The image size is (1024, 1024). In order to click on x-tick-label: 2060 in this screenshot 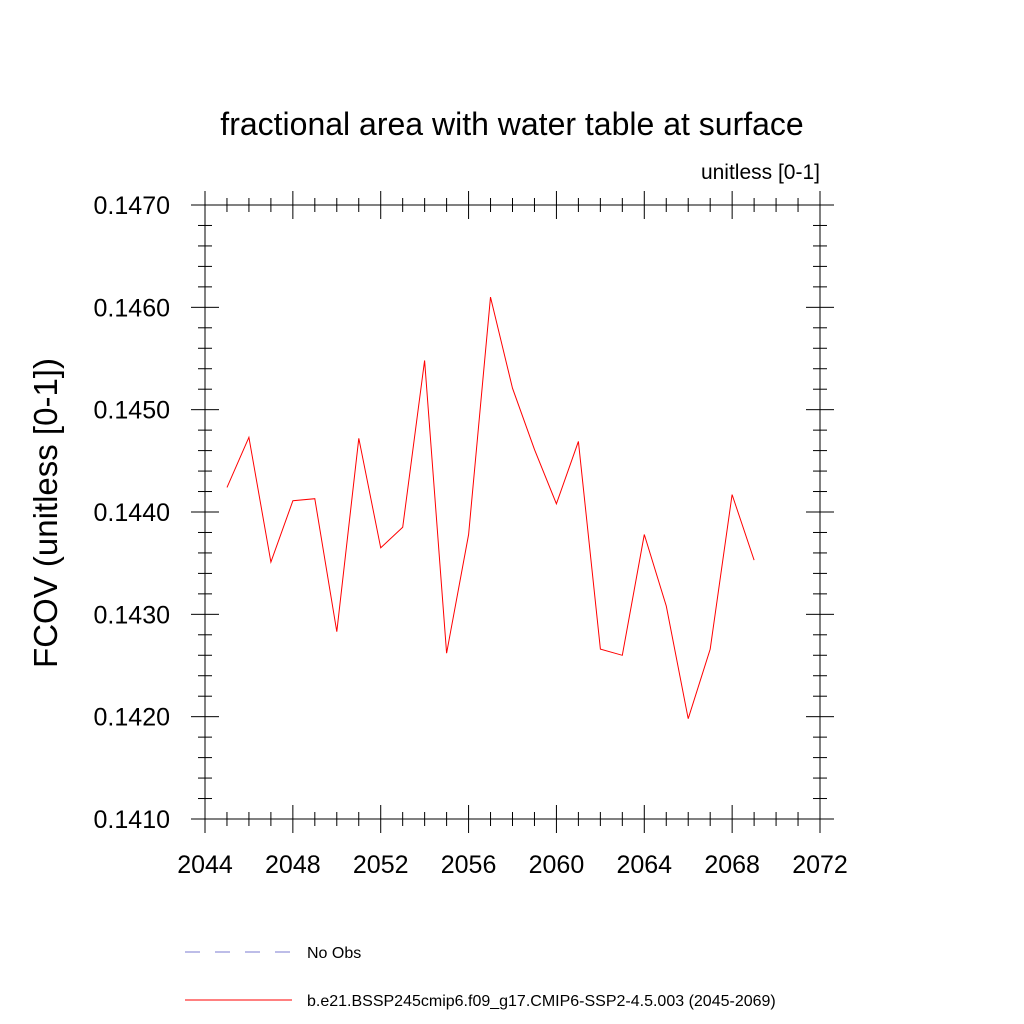, I will do `click(557, 865)`.